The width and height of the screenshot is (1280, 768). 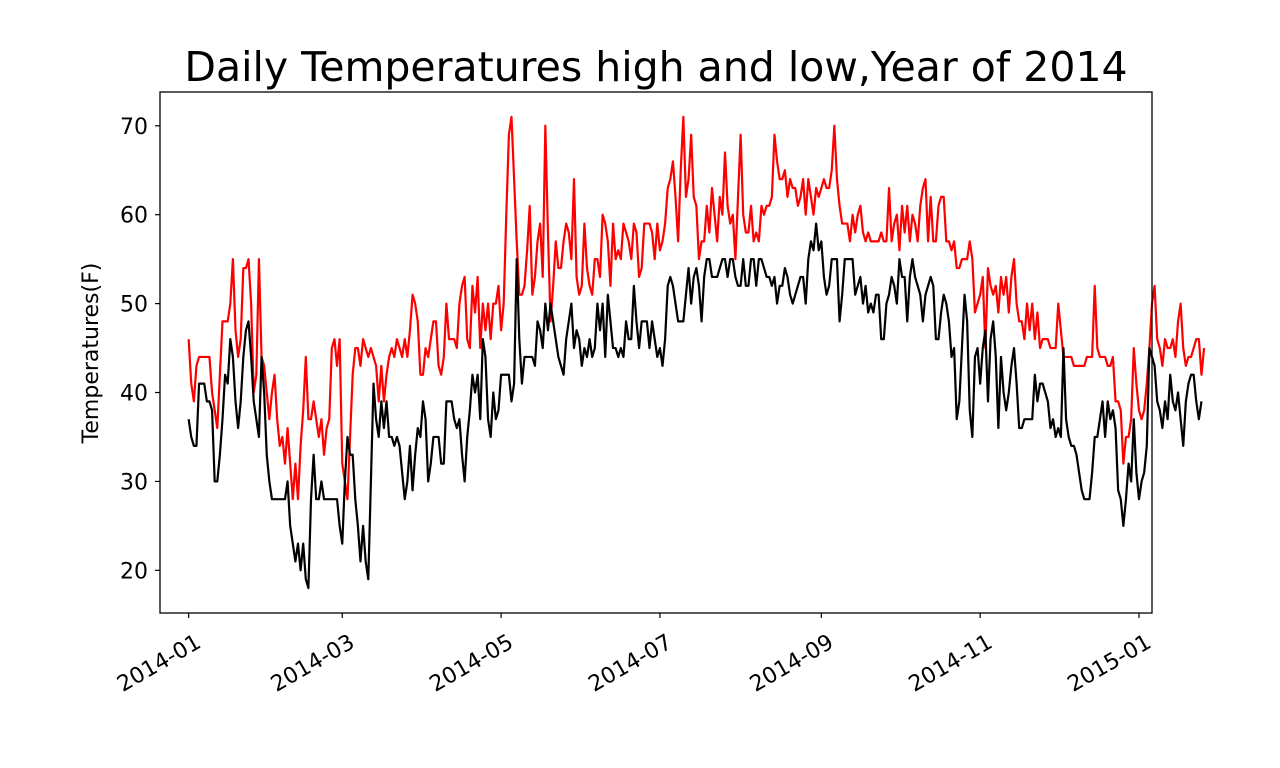 I want to click on y-tick-label-1: 30, so click(x=134, y=482).